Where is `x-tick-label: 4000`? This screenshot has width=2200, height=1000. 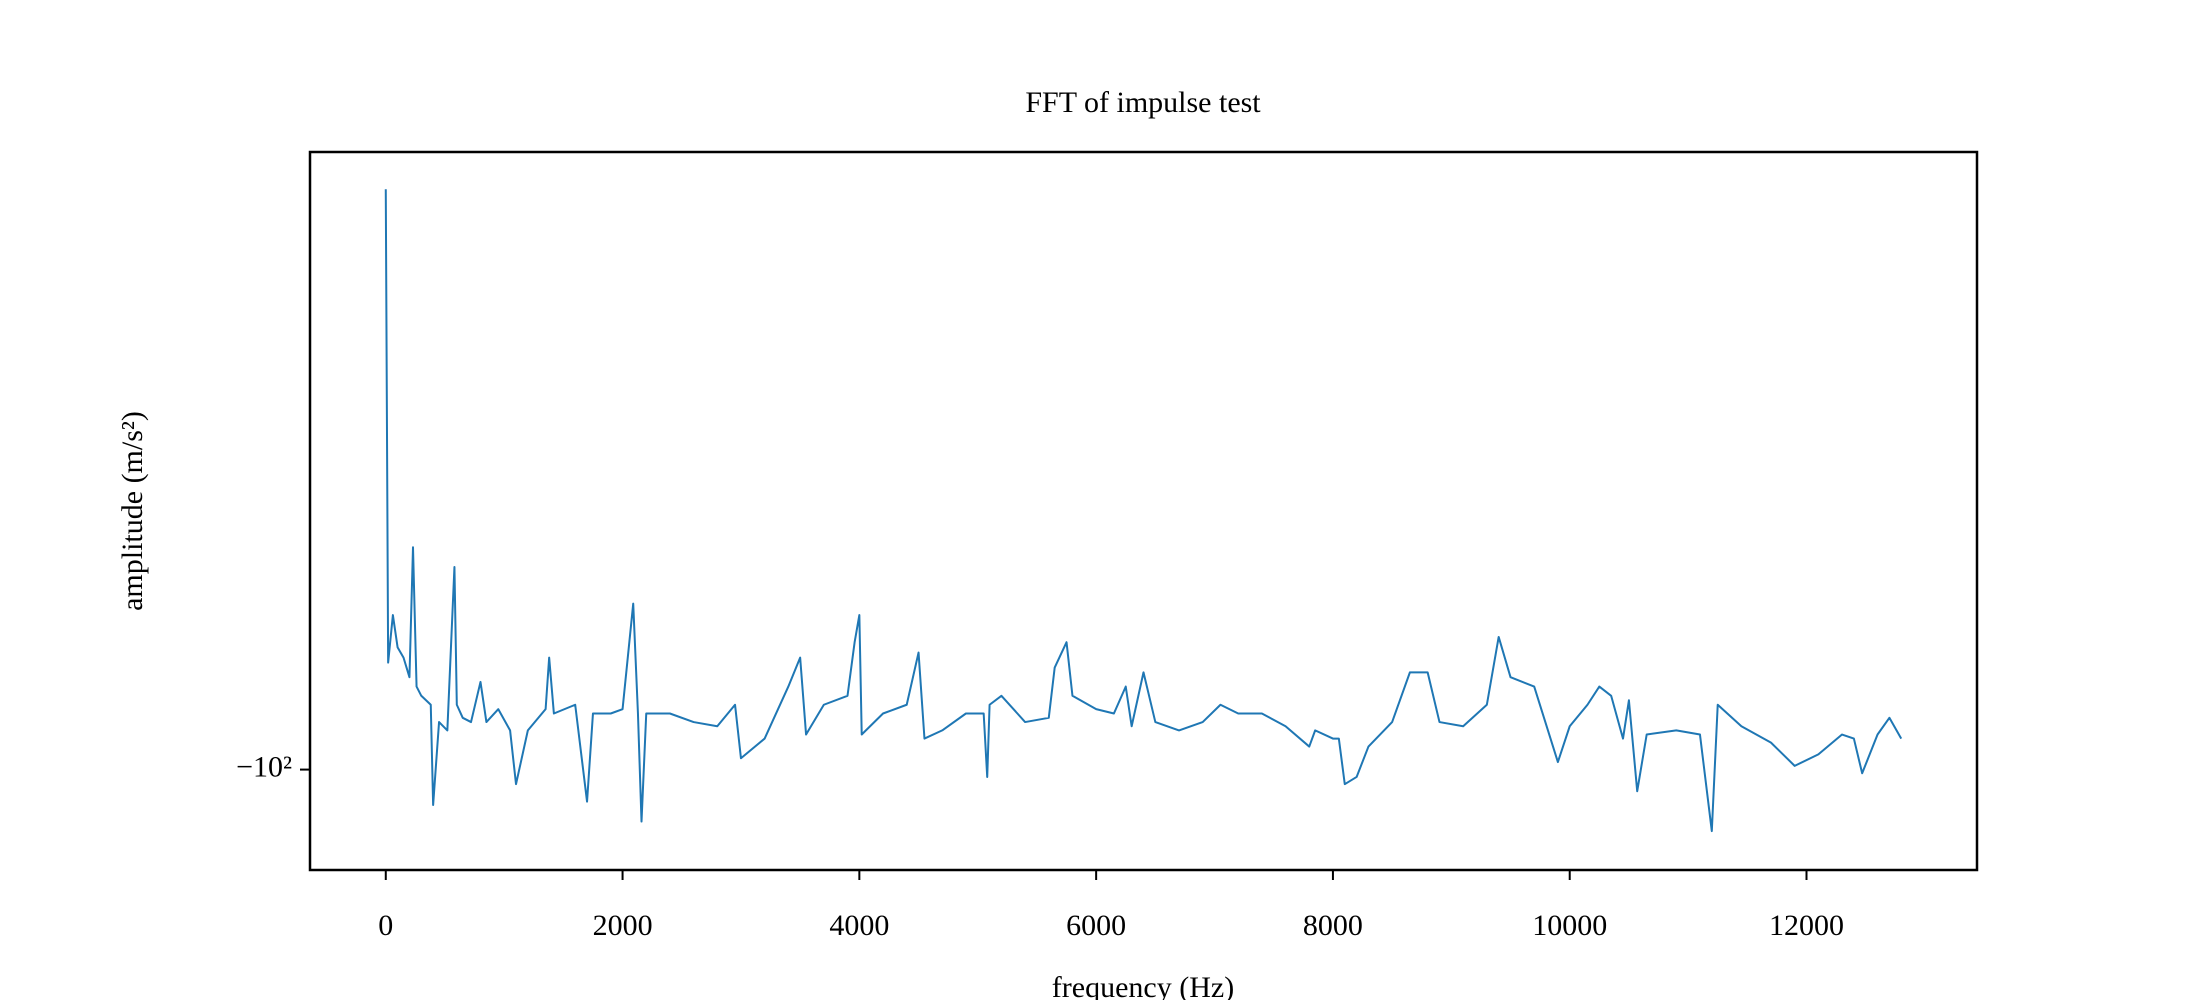
x-tick-label: 4000 is located at coordinates (859, 925).